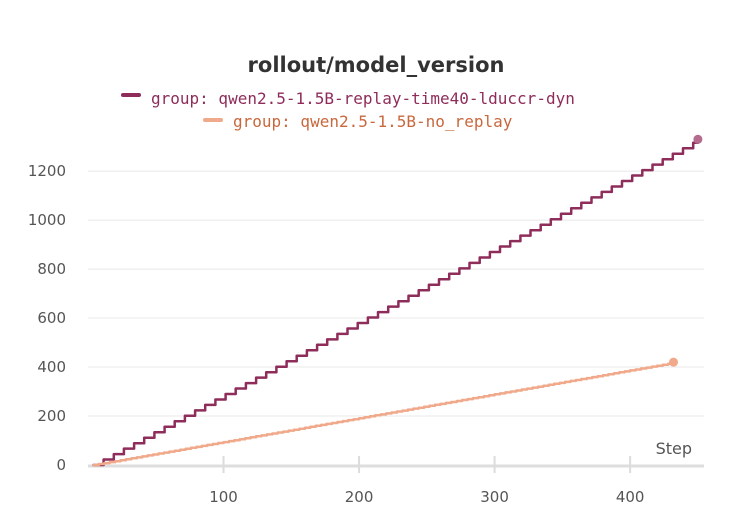 The image size is (752, 532). Describe the element at coordinates (494, 497) in the screenshot. I see `x-tick-label: 300` at that location.